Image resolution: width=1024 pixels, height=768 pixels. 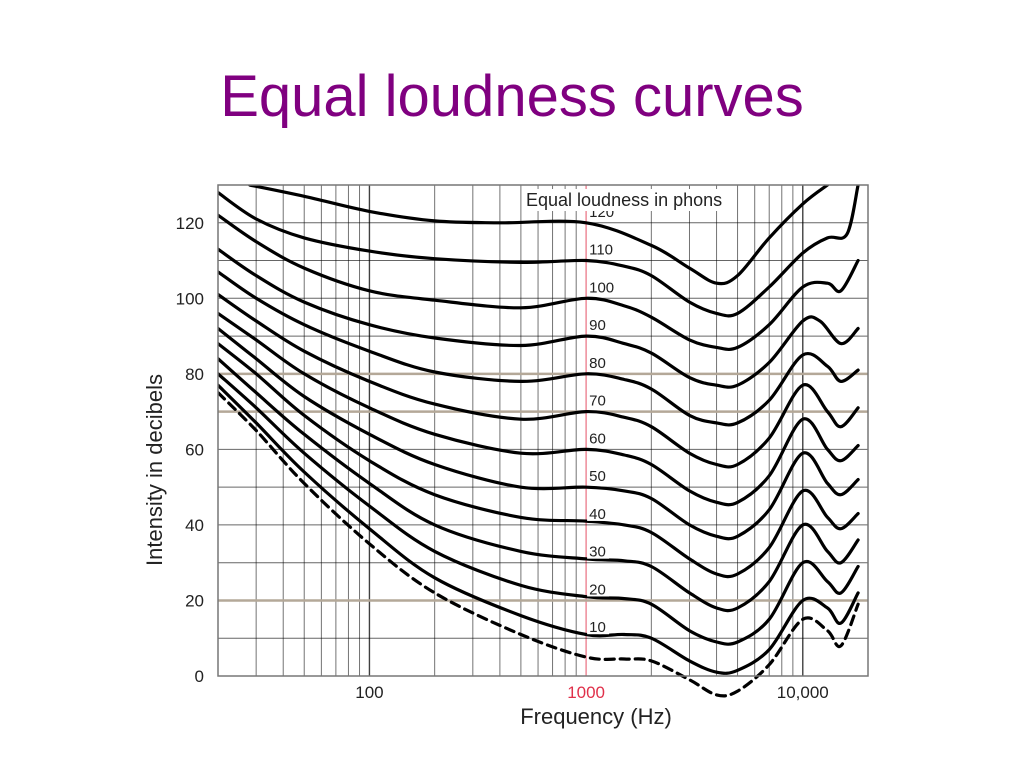 I want to click on legend-title-bg, so click(x=624, y=200).